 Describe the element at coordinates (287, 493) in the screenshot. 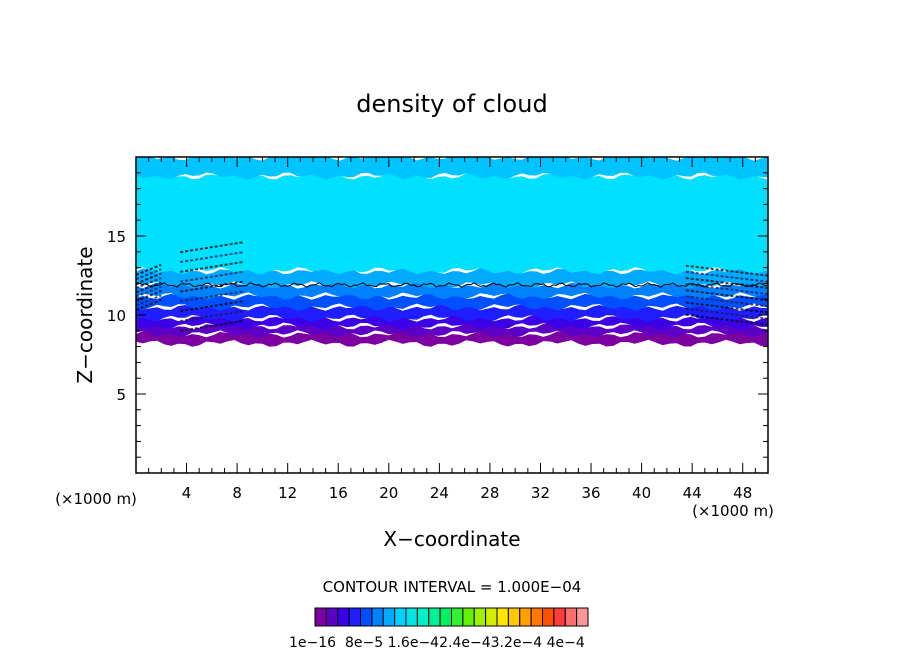

I see `x-tick-label: 12` at that location.